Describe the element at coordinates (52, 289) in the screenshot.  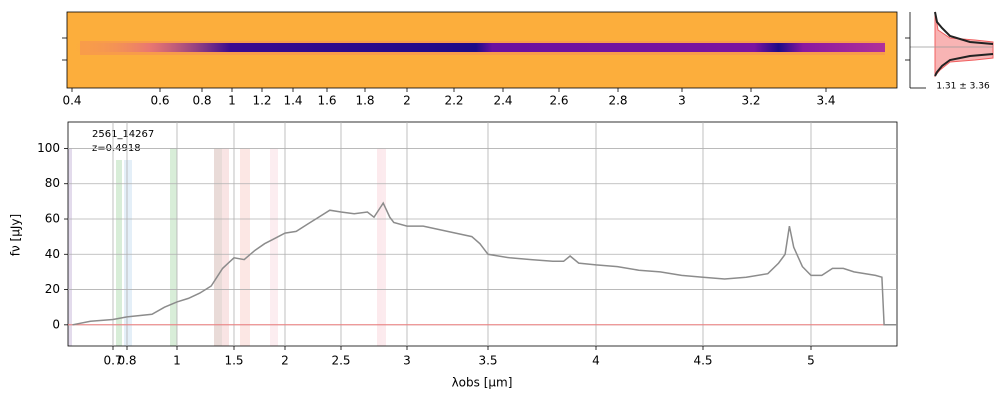
I see `y-tick-label: 20` at that location.